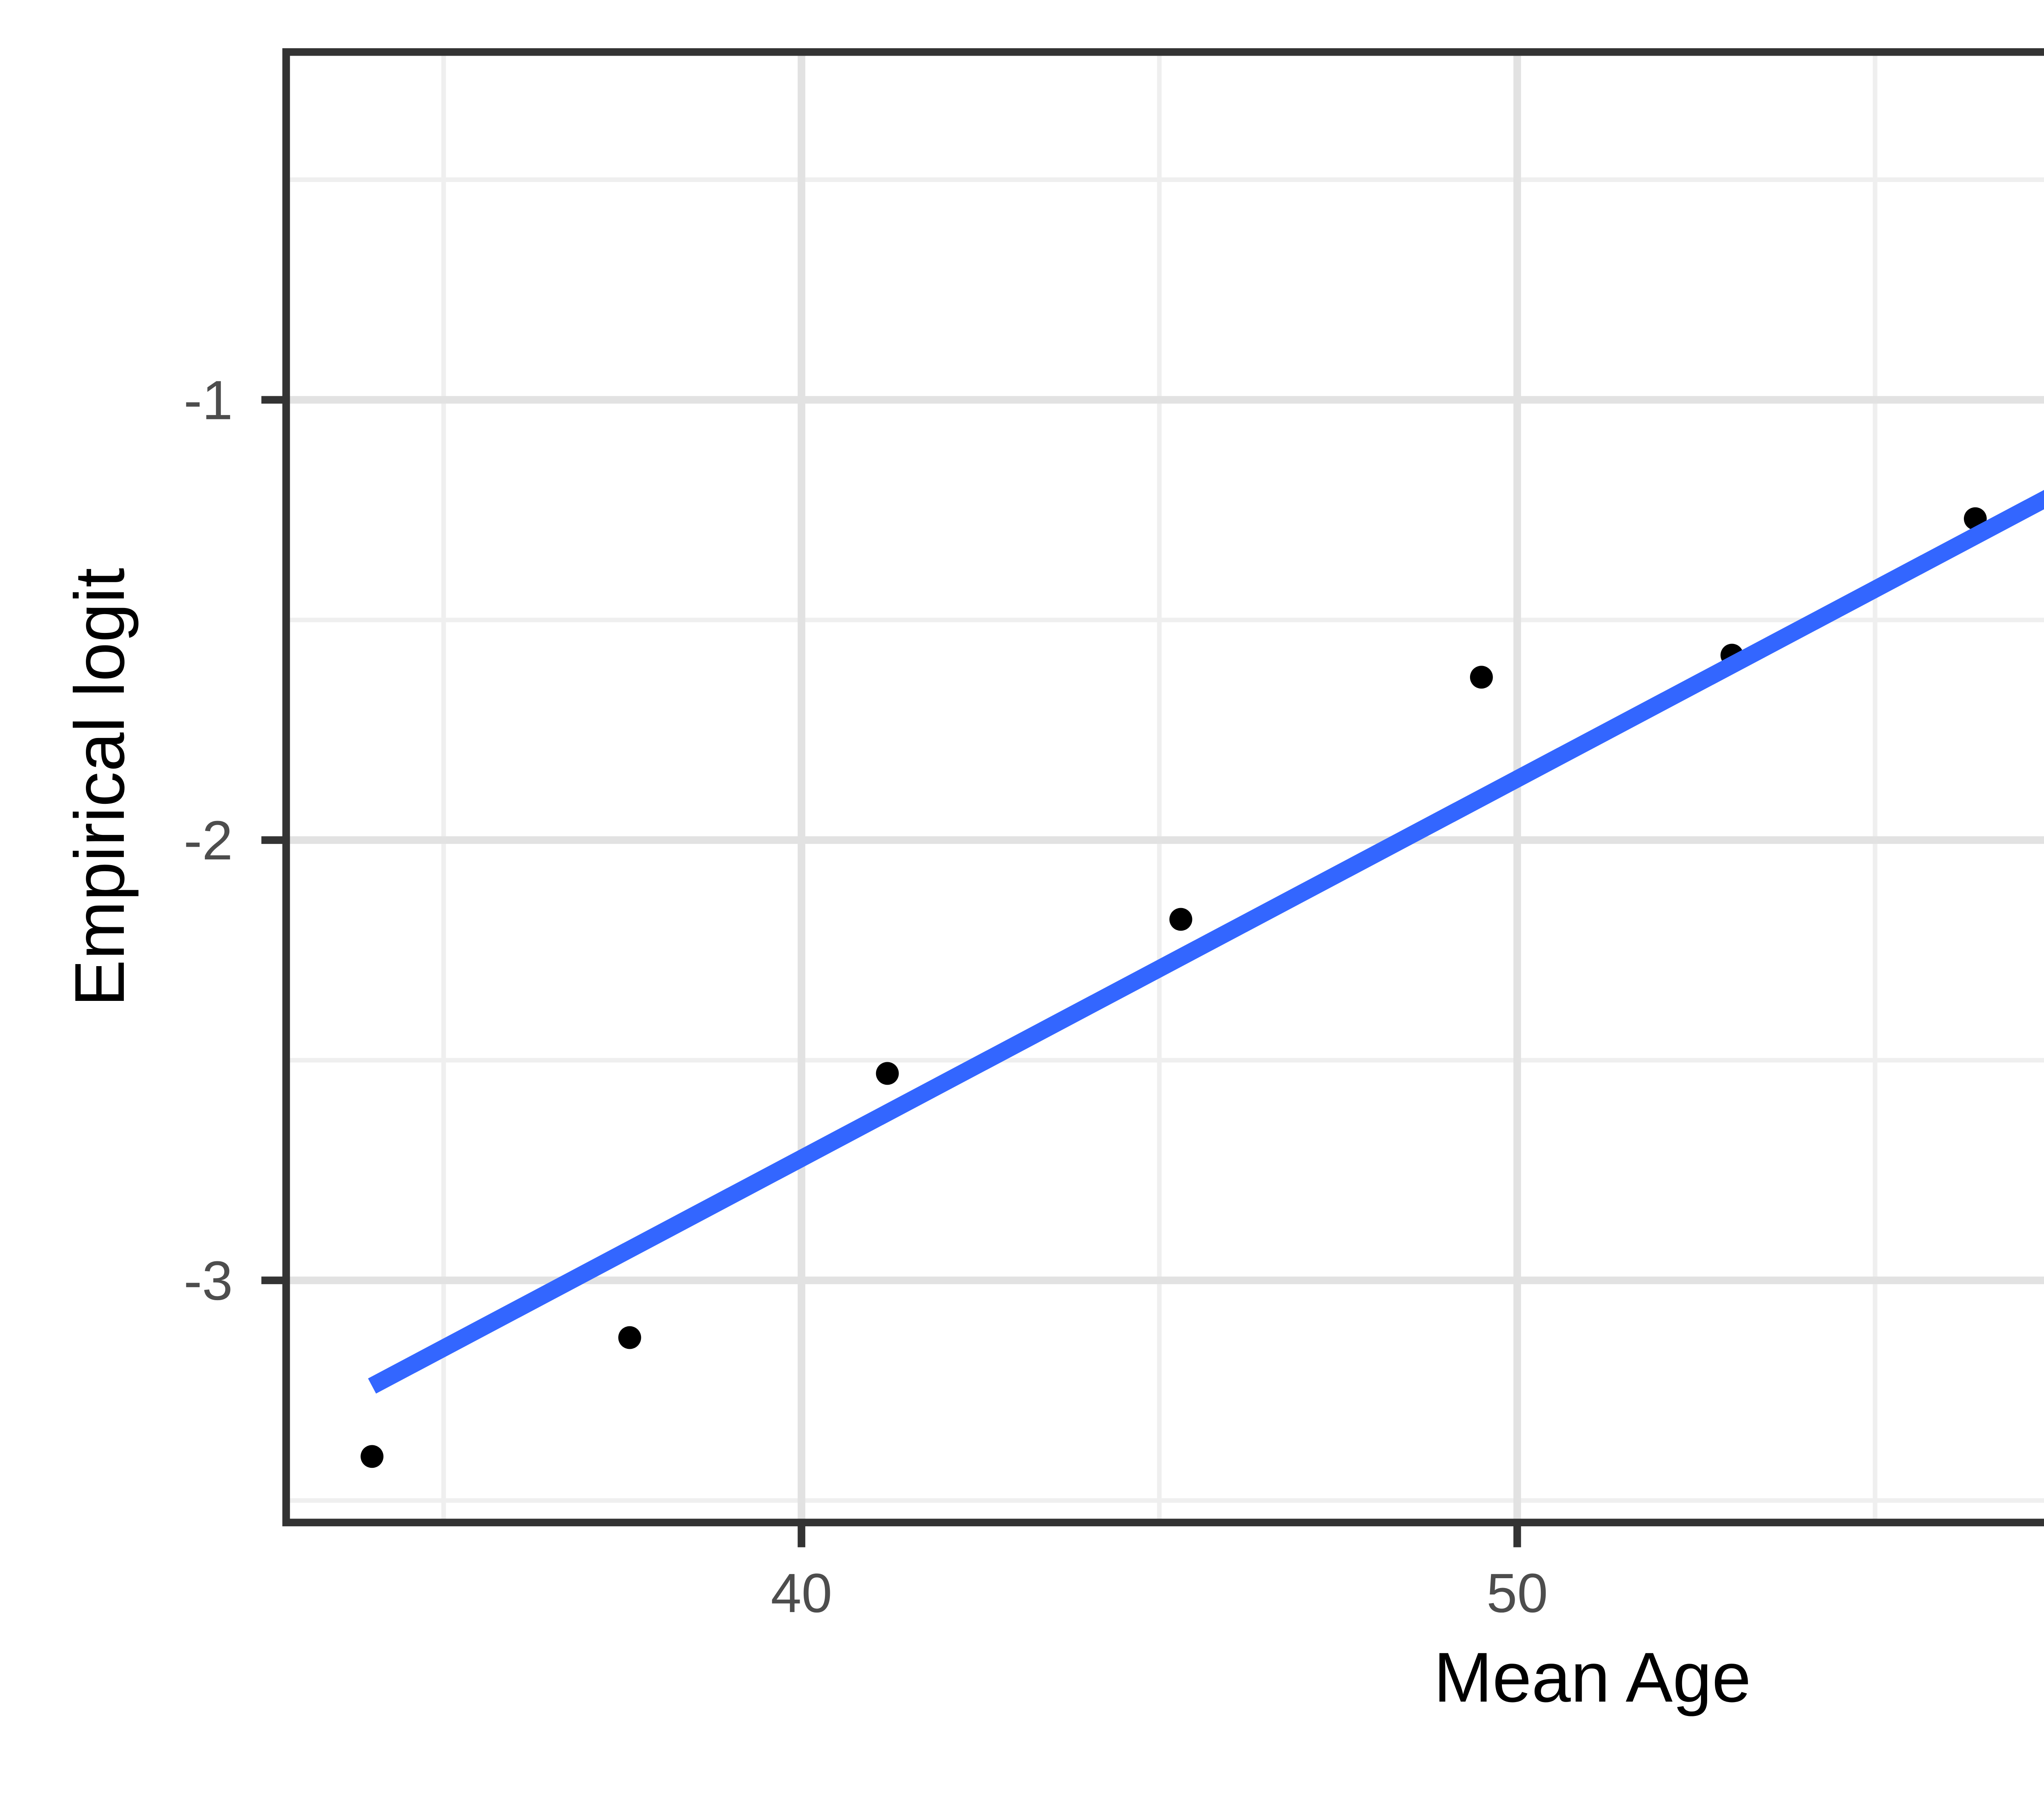 This screenshot has width=2044, height=1819. What do you see at coordinates (208, 840) in the screenshot?
I see `y-tick-label: -2` at bounding box center [208, 840].